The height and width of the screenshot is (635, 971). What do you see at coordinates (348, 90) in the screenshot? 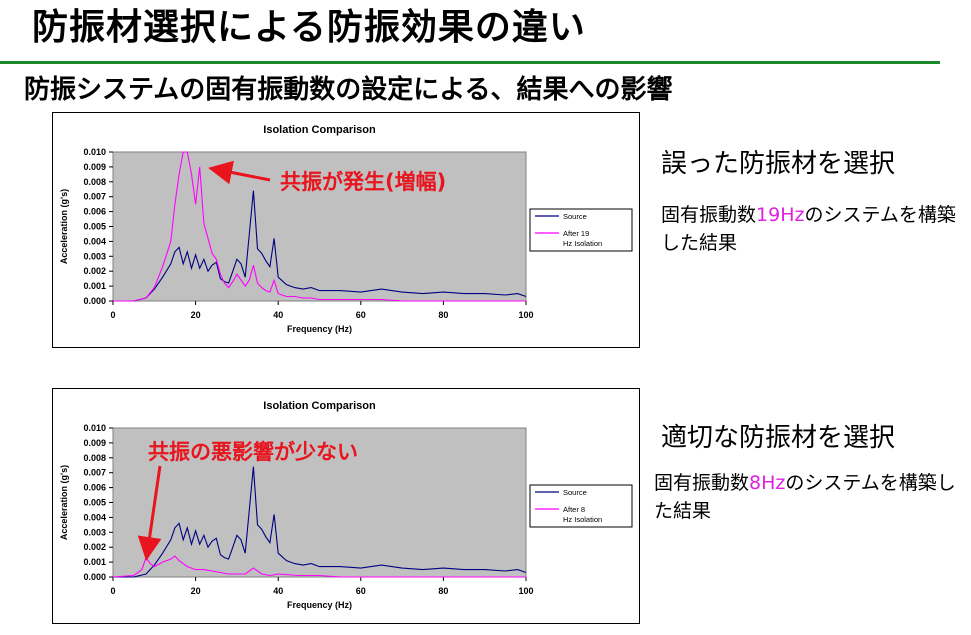
I see `page-subtitle: 防振システムの固有振動数の設定による、結果への影響` at bounding box center [348, 90].